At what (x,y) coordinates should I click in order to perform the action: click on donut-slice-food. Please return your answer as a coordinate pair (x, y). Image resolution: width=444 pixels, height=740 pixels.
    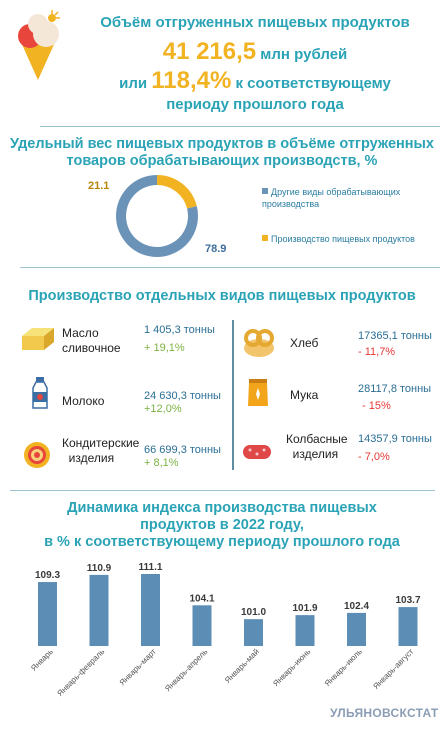
    Looking at the image, I should click on (176, 192).